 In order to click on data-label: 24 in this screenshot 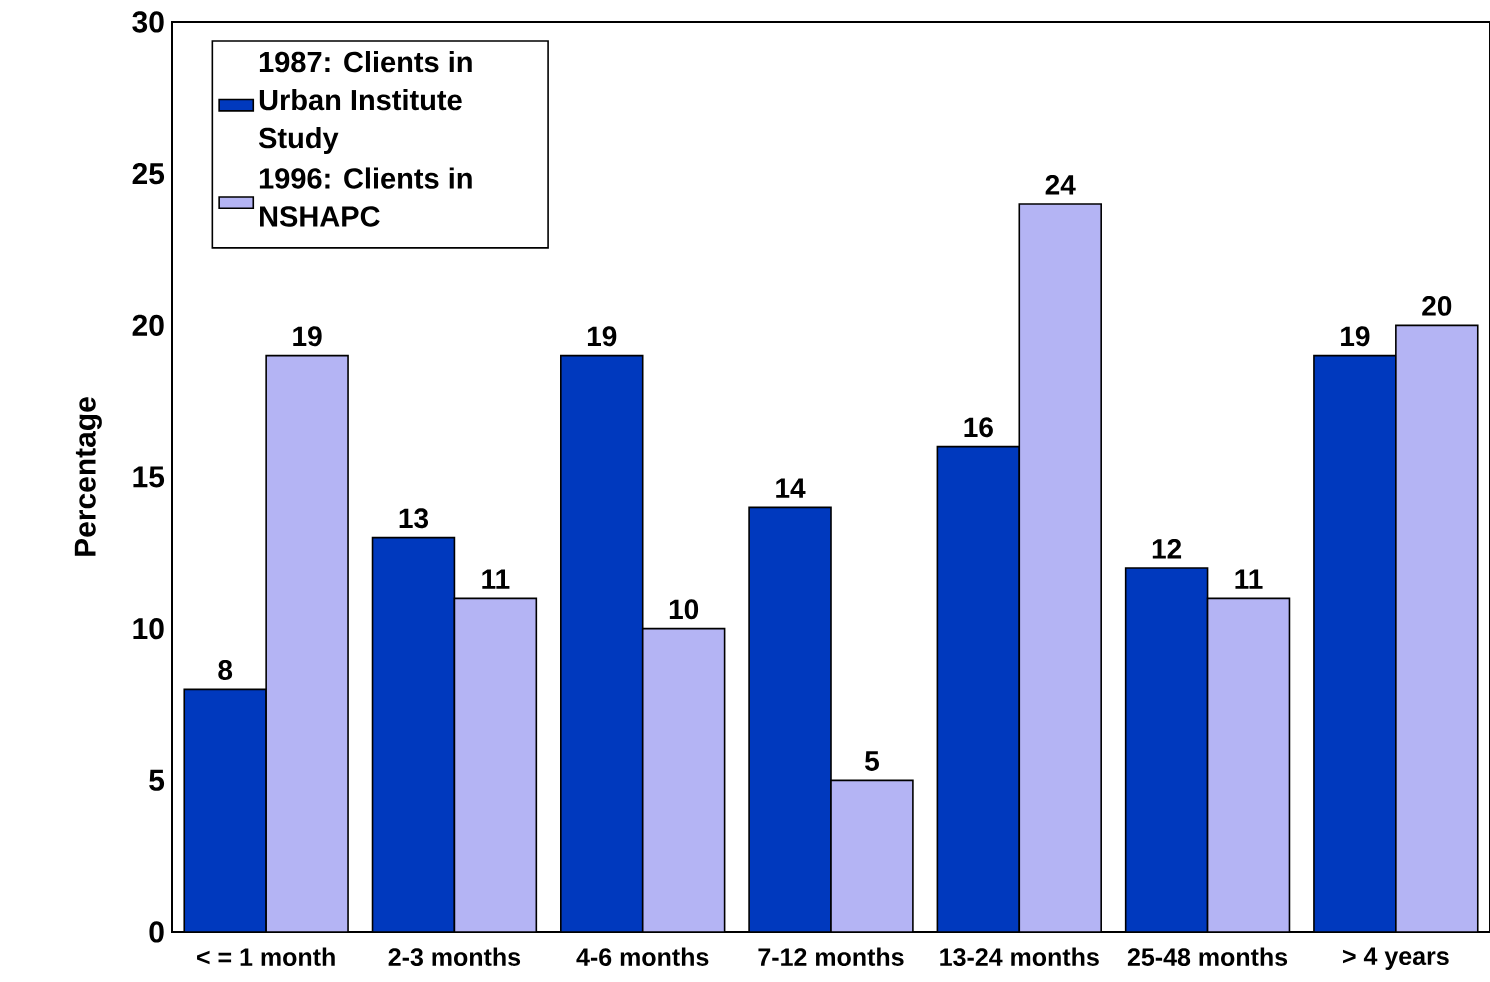, I will do `click(1060, 184)`.